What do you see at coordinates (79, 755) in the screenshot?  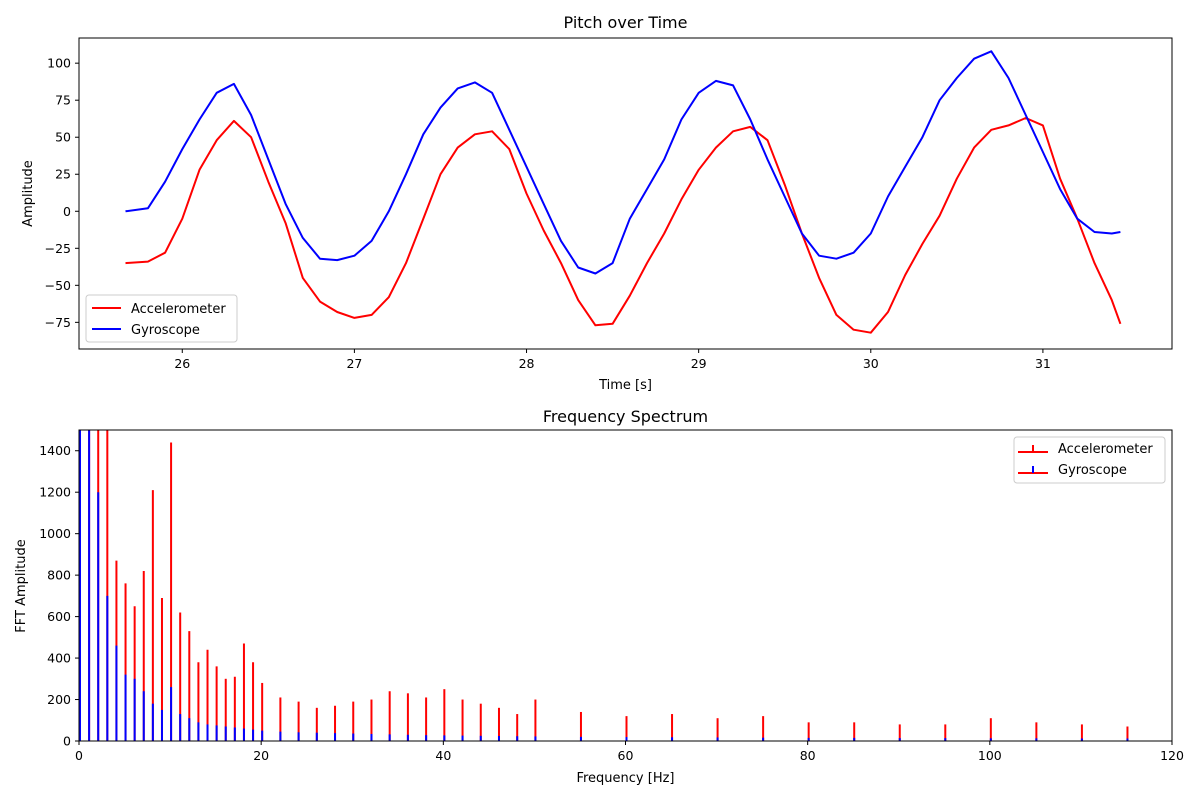 I see `spectrum-x-tick-label: 0` at bounding box center [79, 755].